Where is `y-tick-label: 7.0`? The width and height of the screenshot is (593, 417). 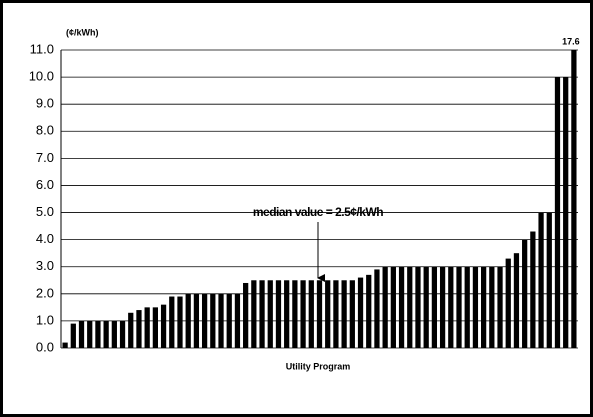 y-tick-label: 7.0 is located at coordinates (45, 157).